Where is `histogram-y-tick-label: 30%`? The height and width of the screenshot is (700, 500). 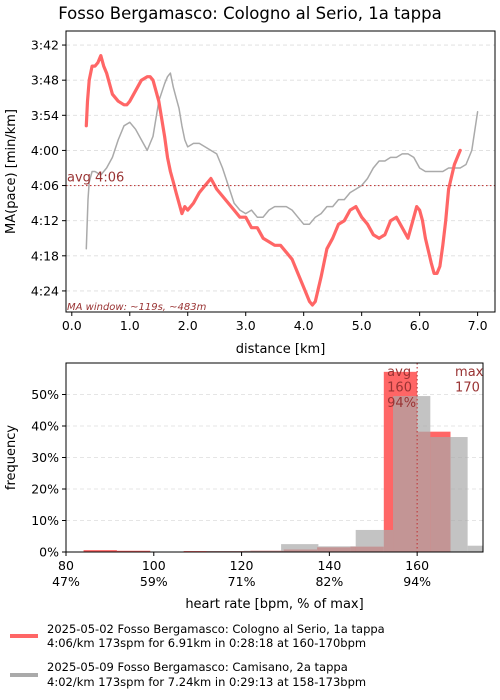 histogram-y-tick-label: 30% is located at coordinates (45, 457).